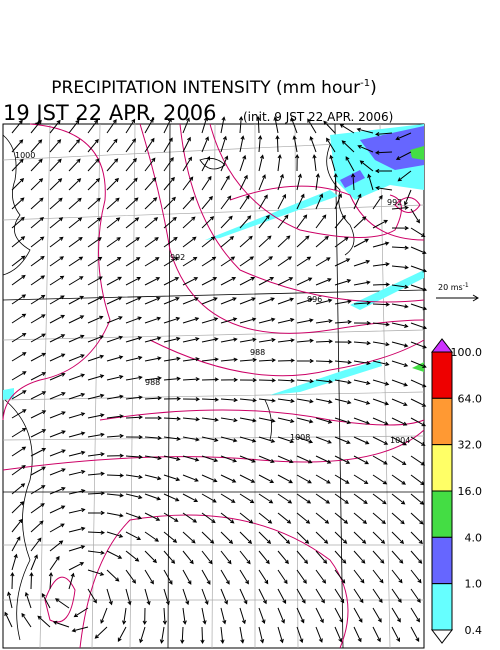 Image resolution: width=500 pixels, height=650 pixels. What do you see at coordinates (470, 445) in the screenshot?
I see `colorbar-label: 32.0` at bounding box center [470, 445].